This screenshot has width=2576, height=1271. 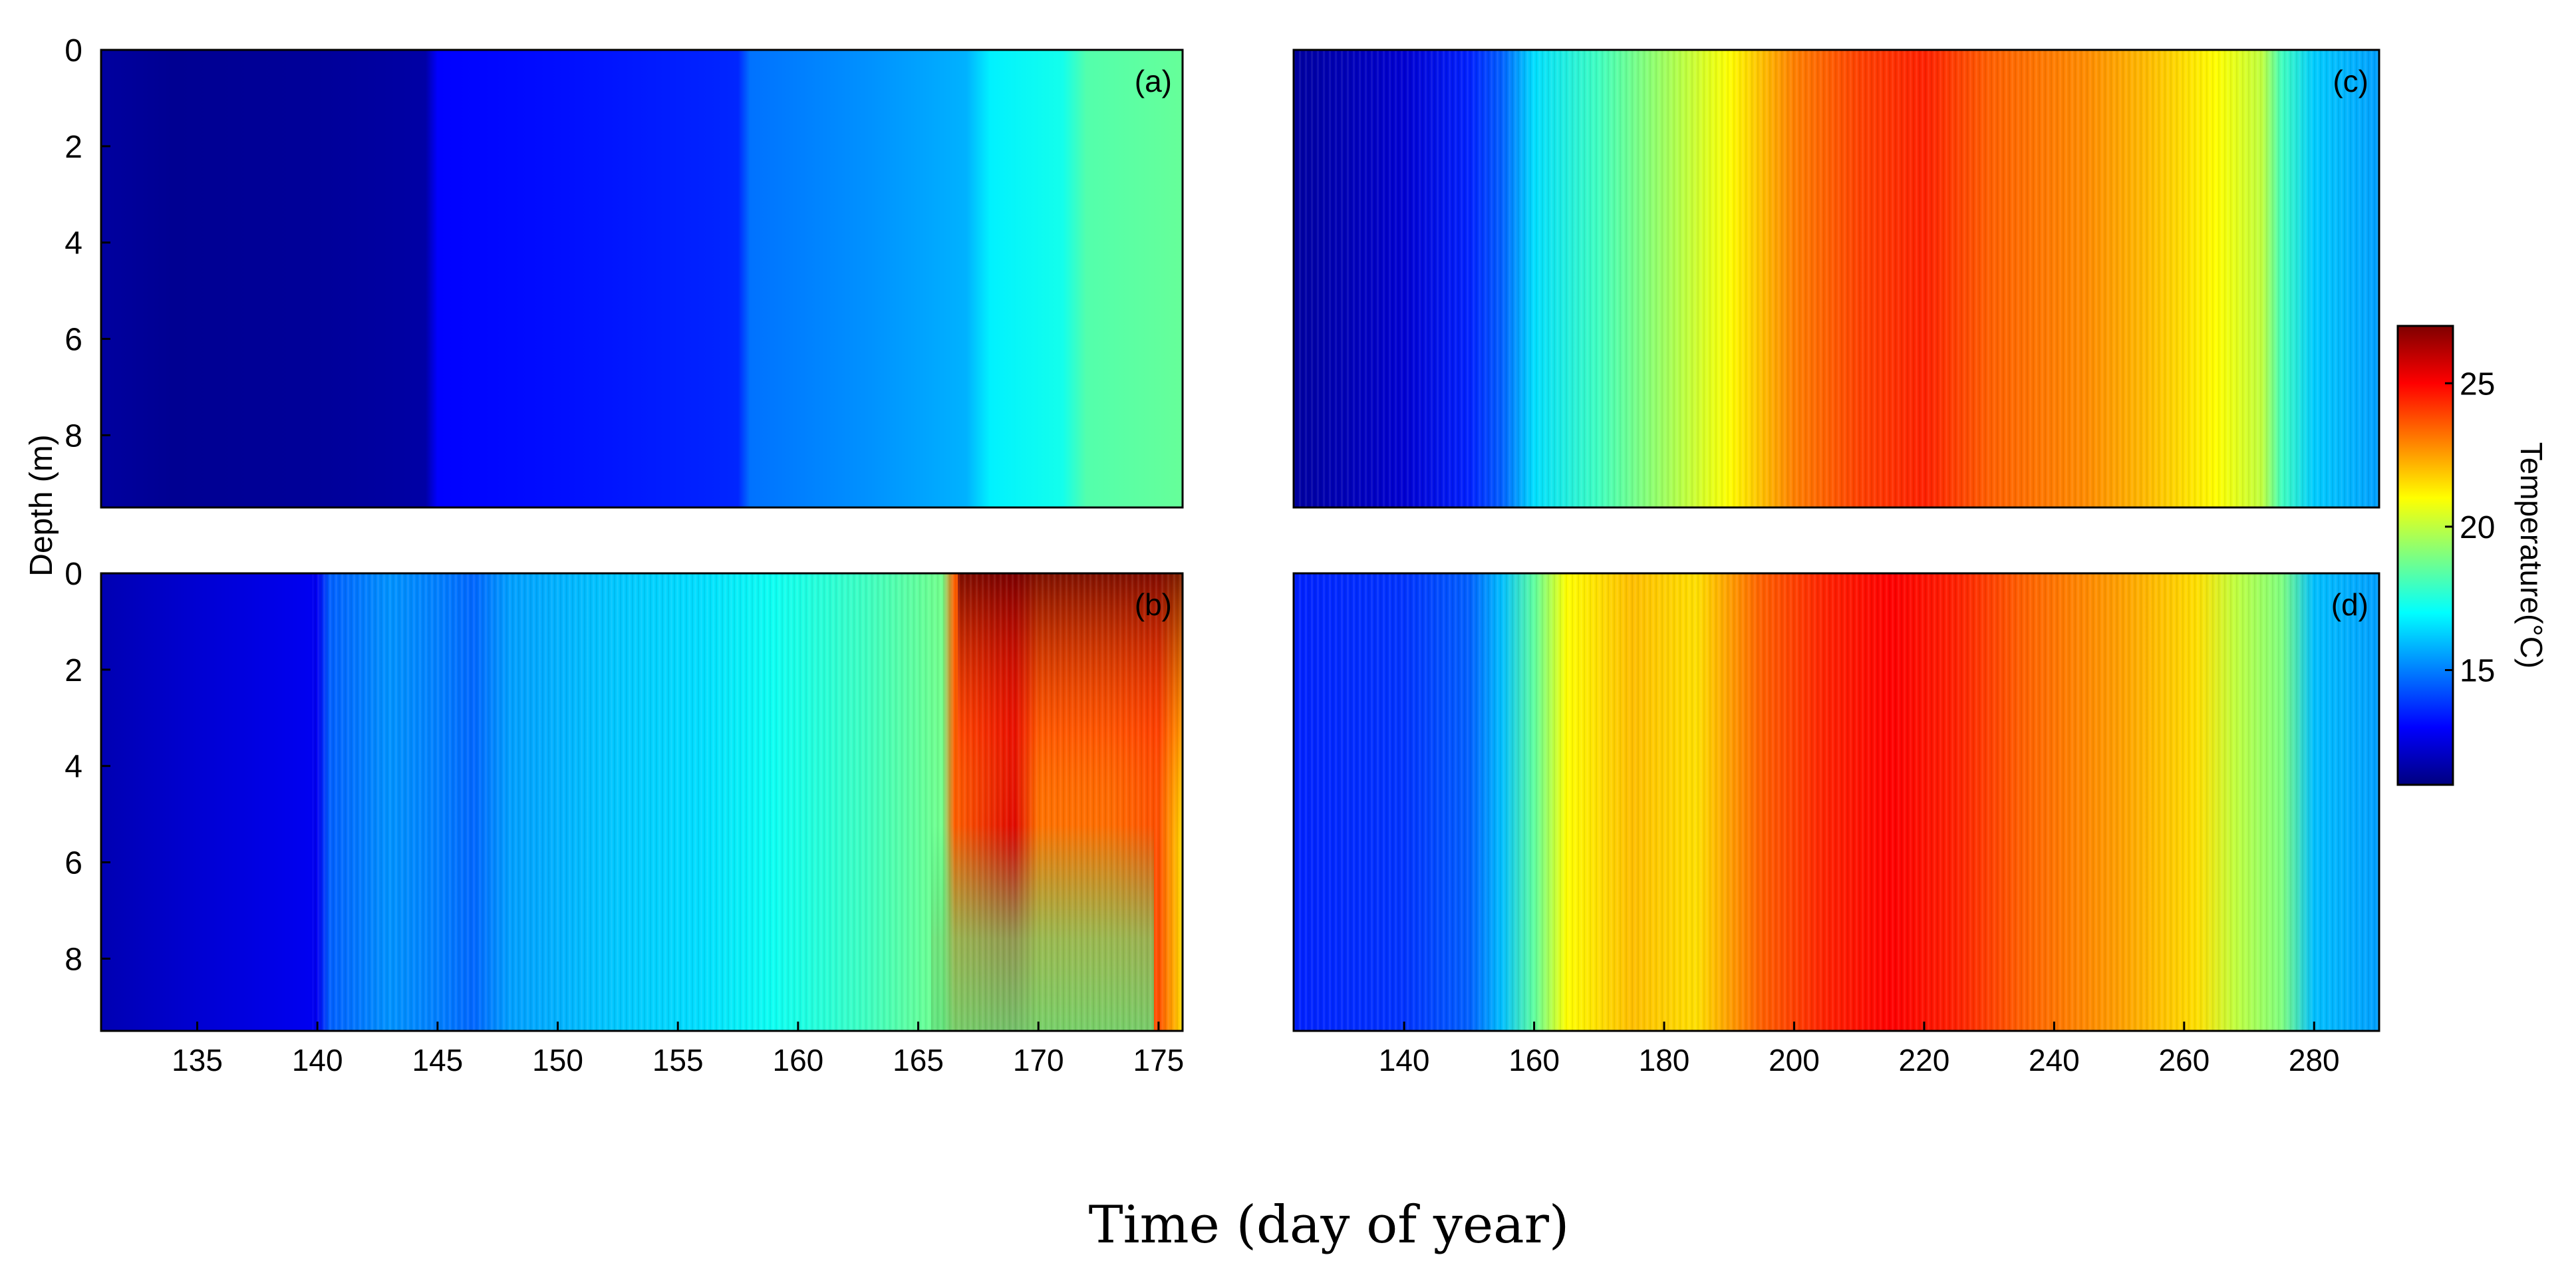 I want to click on colorbar-ticks: 15 20 25, so click(x=2470, y=527).